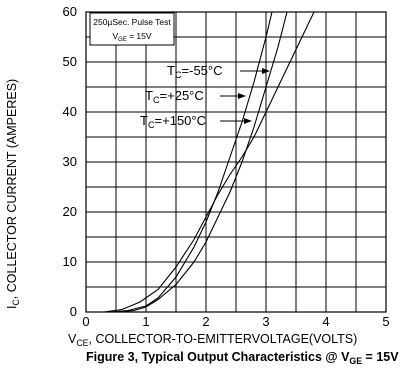 The width and height of the screenshot is (419, 369). I want to click on annotation-minus55: TC=-55°C, so click(218, 71).